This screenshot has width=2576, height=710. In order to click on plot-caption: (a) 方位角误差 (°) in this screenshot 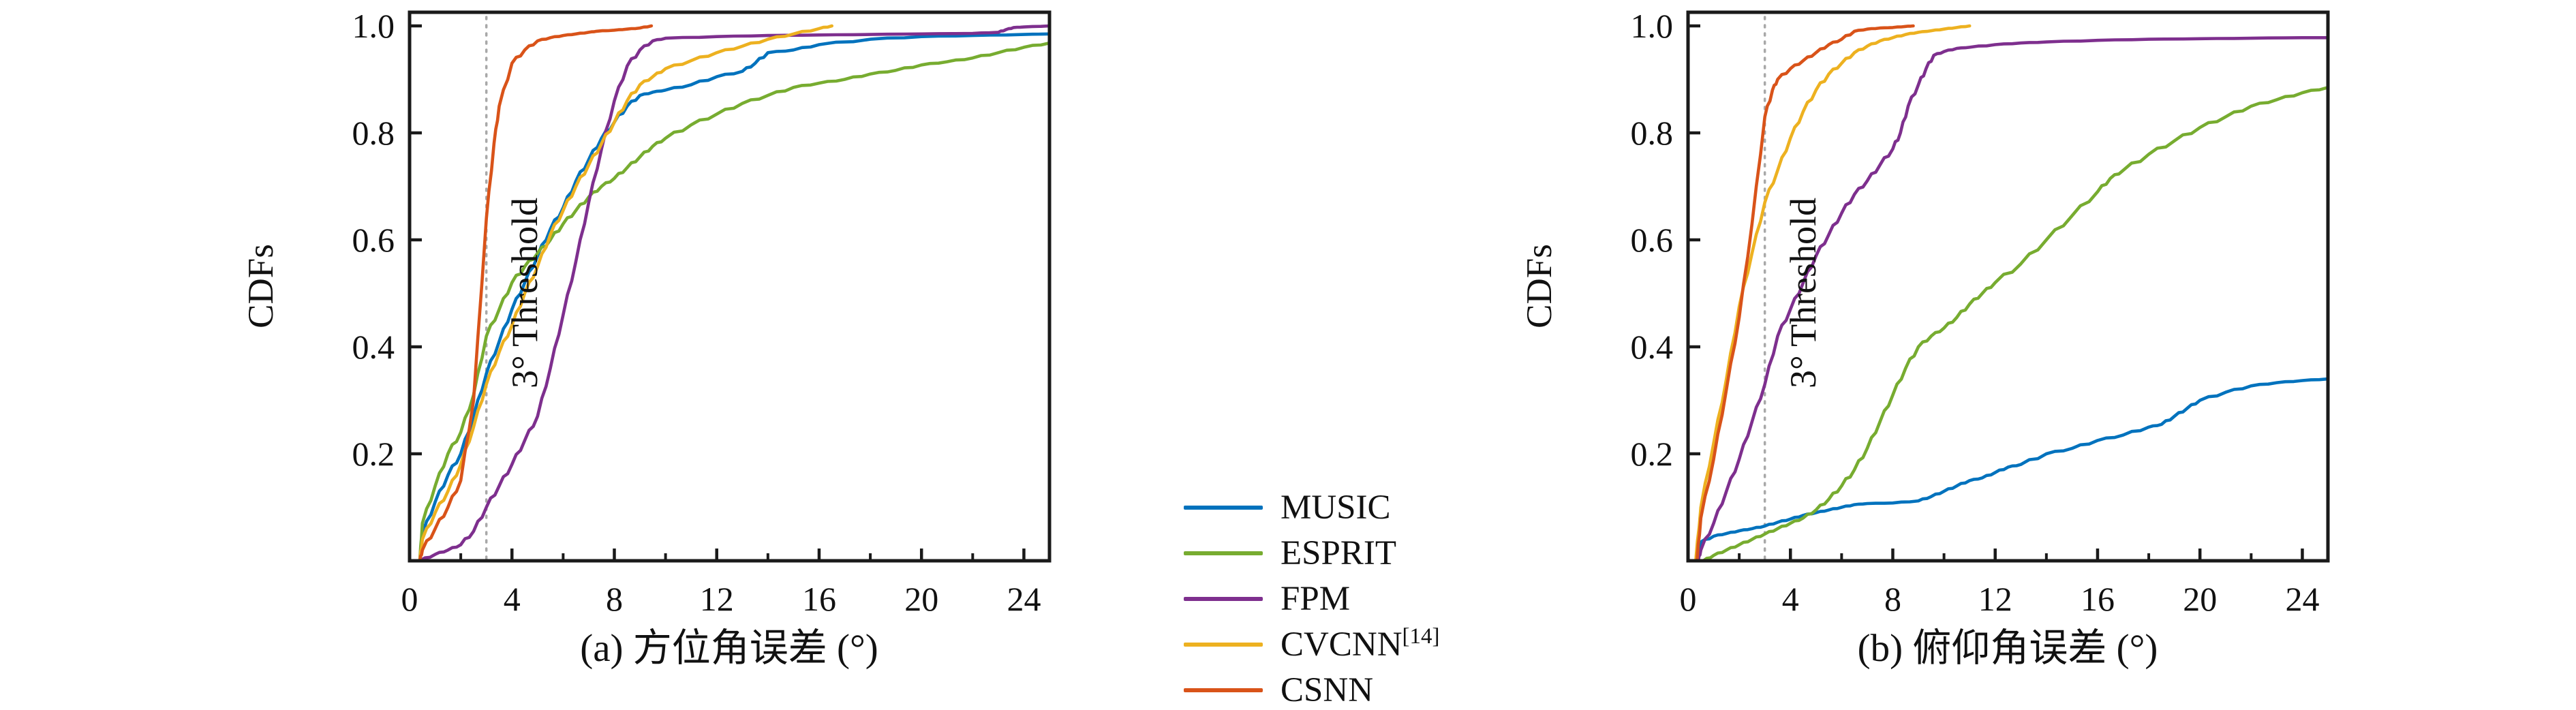, I will do `click(729, 649)`.